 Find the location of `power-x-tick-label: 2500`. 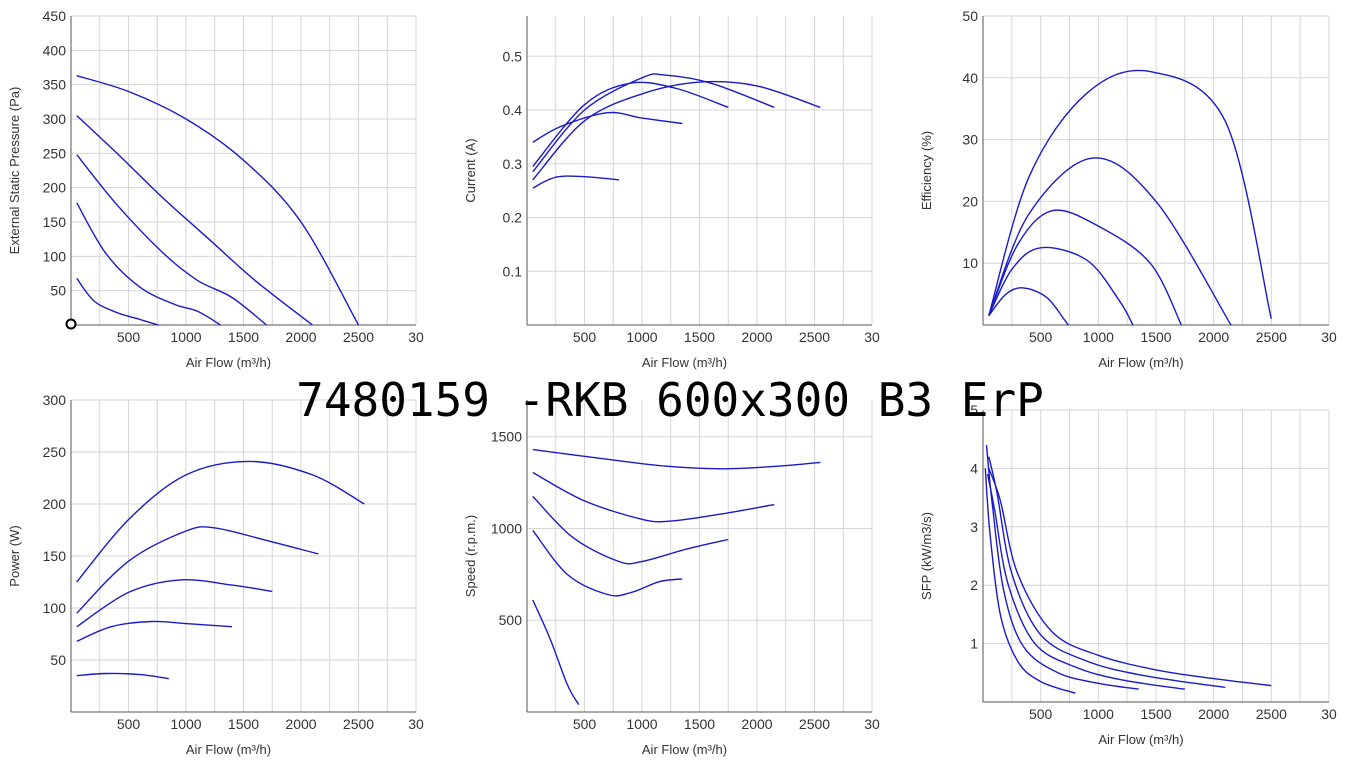

power-x-tick-label: 2500 is located at coordinates (358, 724).